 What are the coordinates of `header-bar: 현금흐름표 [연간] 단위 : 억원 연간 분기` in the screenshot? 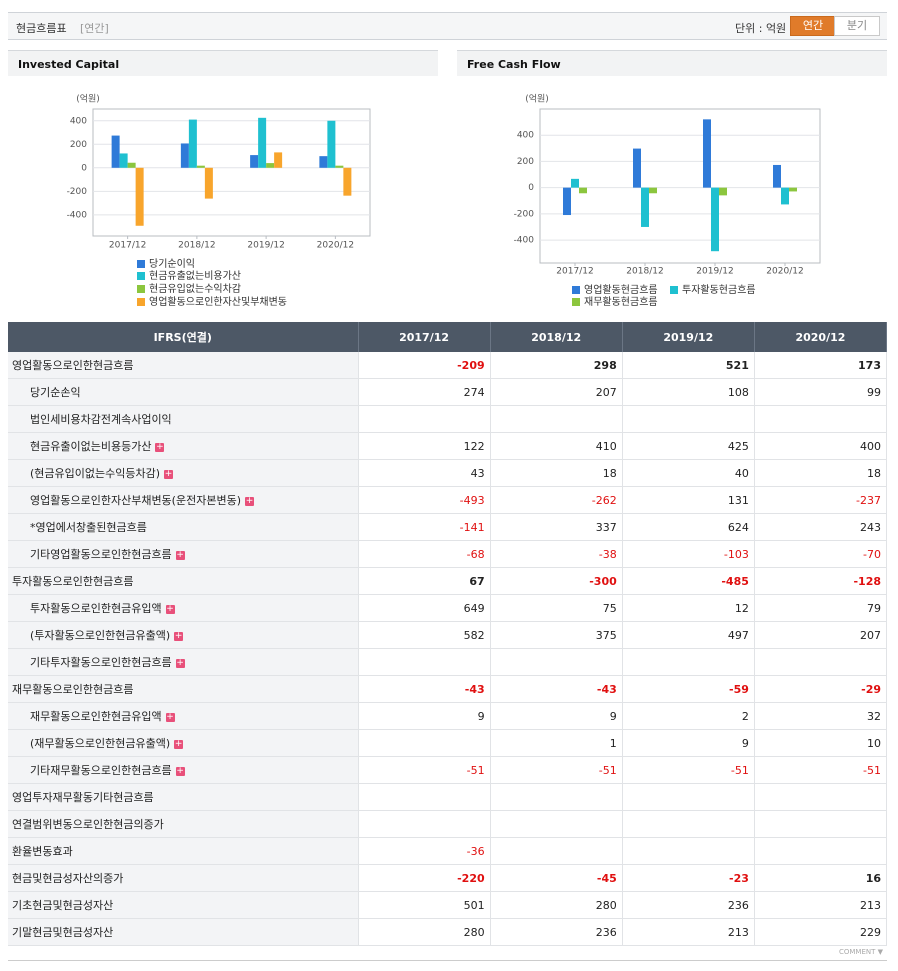 It's located at (447, 26).